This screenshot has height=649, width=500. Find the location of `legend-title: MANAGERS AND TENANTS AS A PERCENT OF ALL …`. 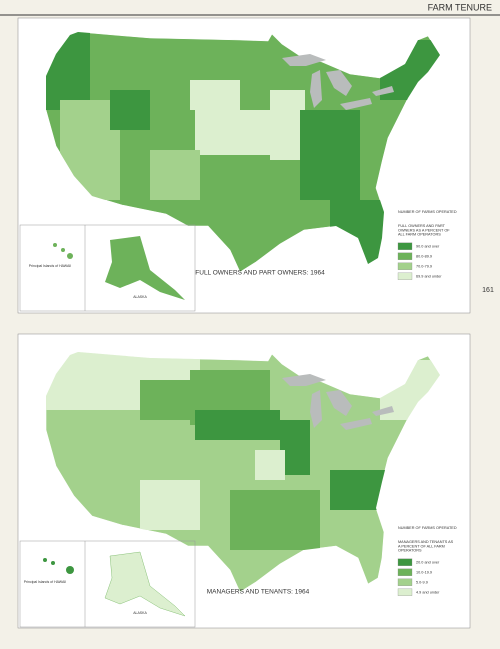

legend-title: MANAGERS AND TENANTS AS A PERCENT OF ALL … is located at coordinates (426, 546).